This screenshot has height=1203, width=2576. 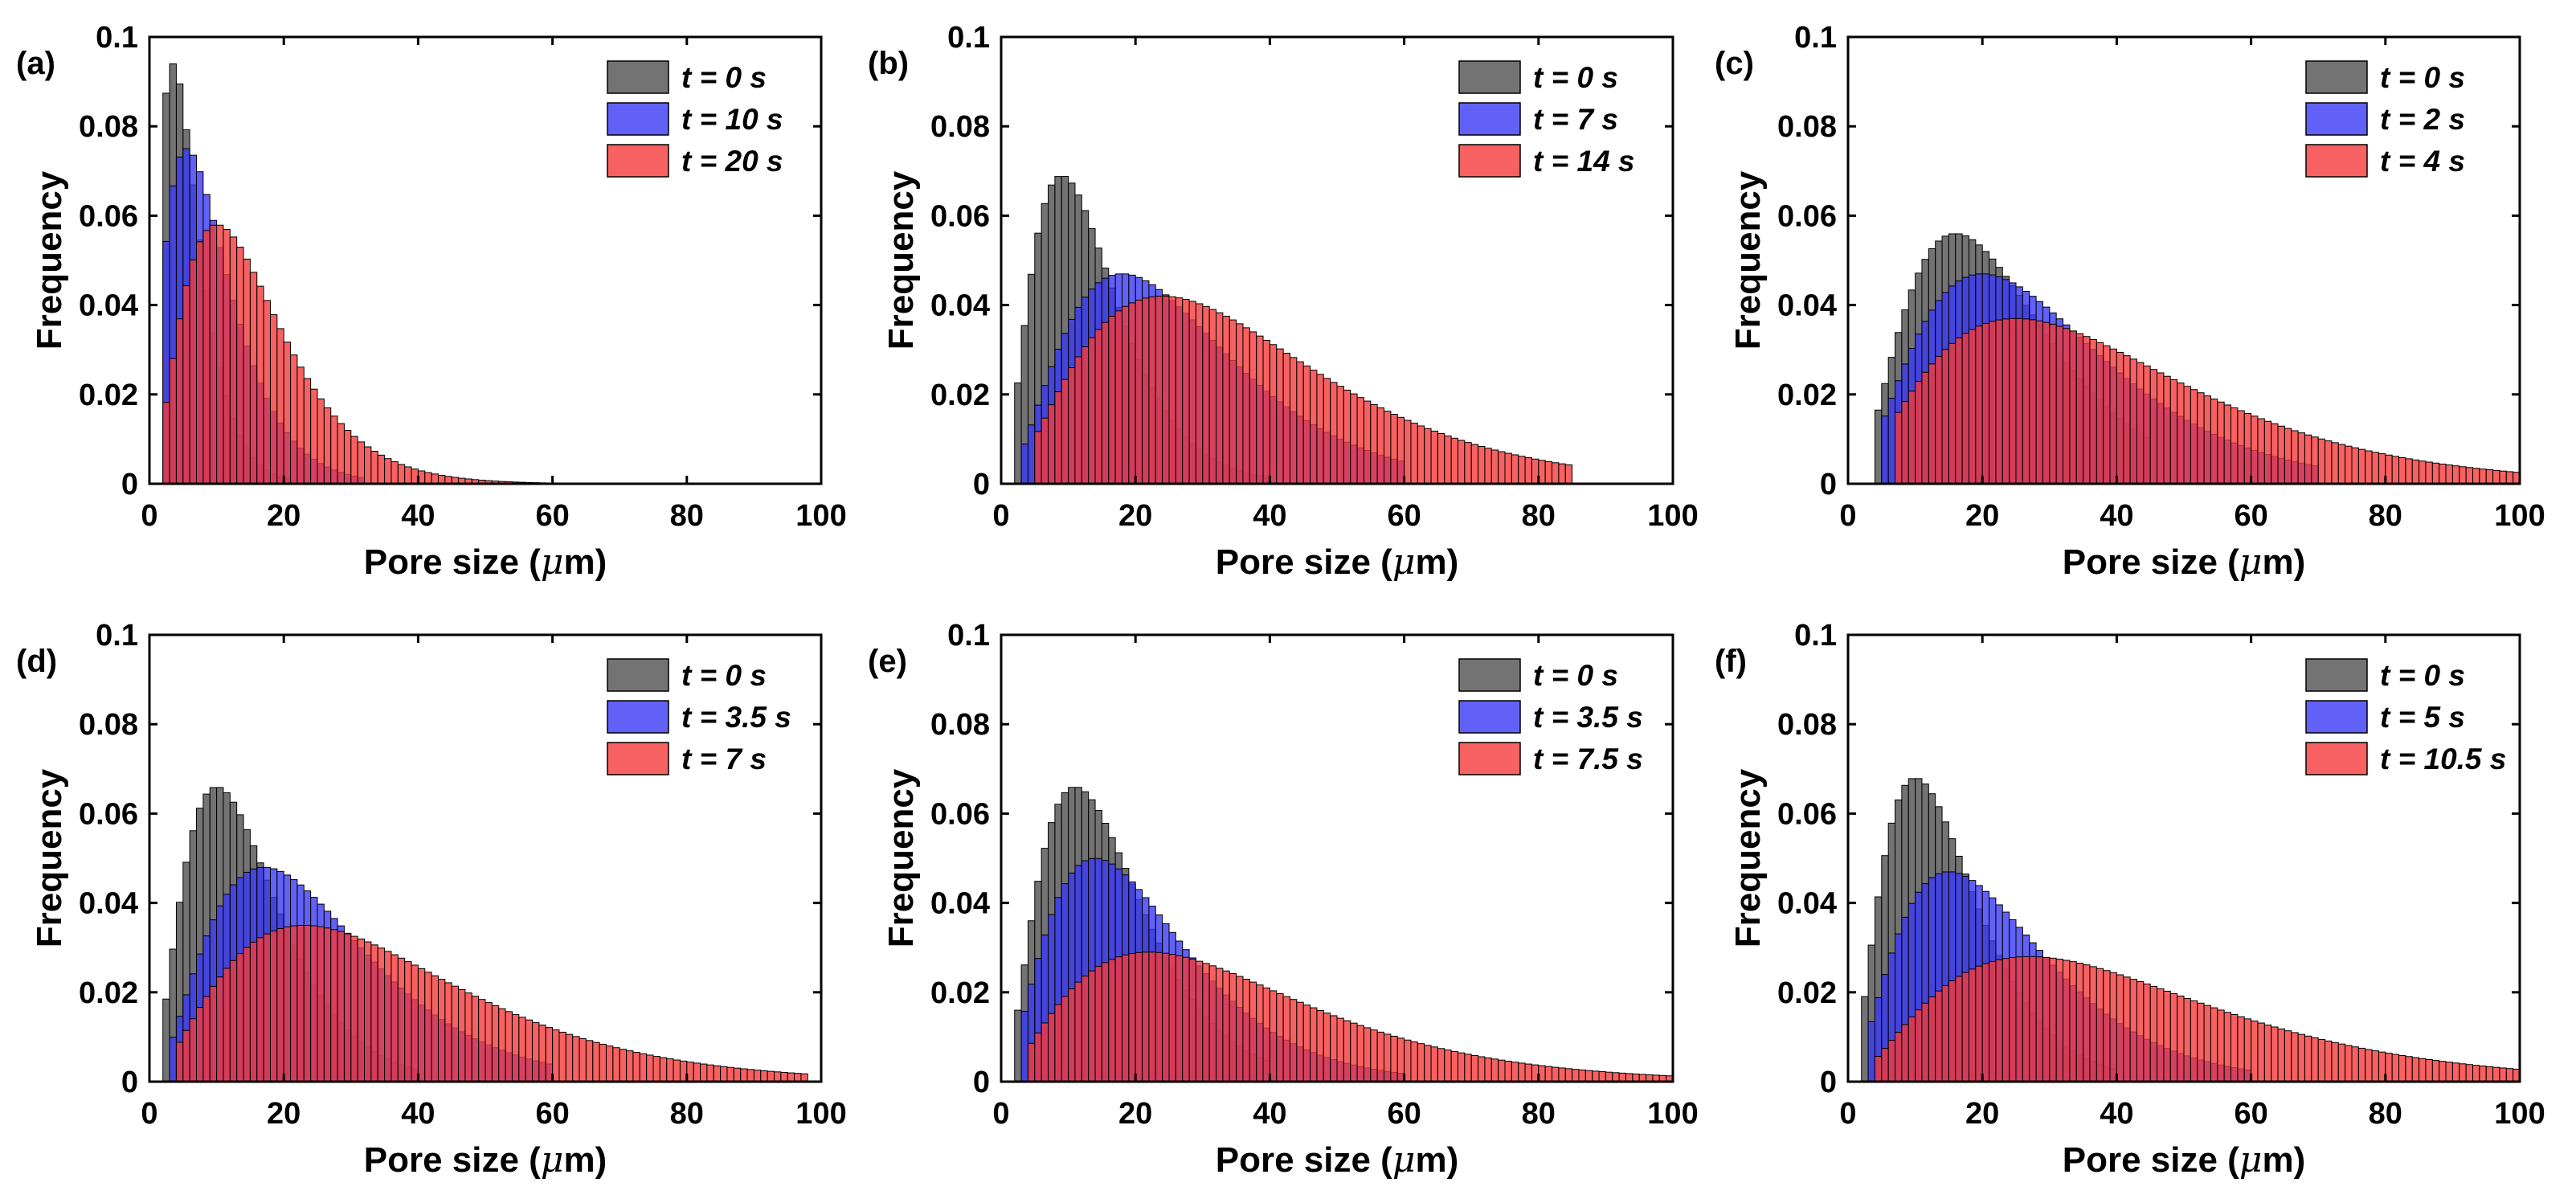 What do you see at coordinates (820, 516) in the screenshot?
I see `x-tick-label: 100` at bounding box center [820, 516].